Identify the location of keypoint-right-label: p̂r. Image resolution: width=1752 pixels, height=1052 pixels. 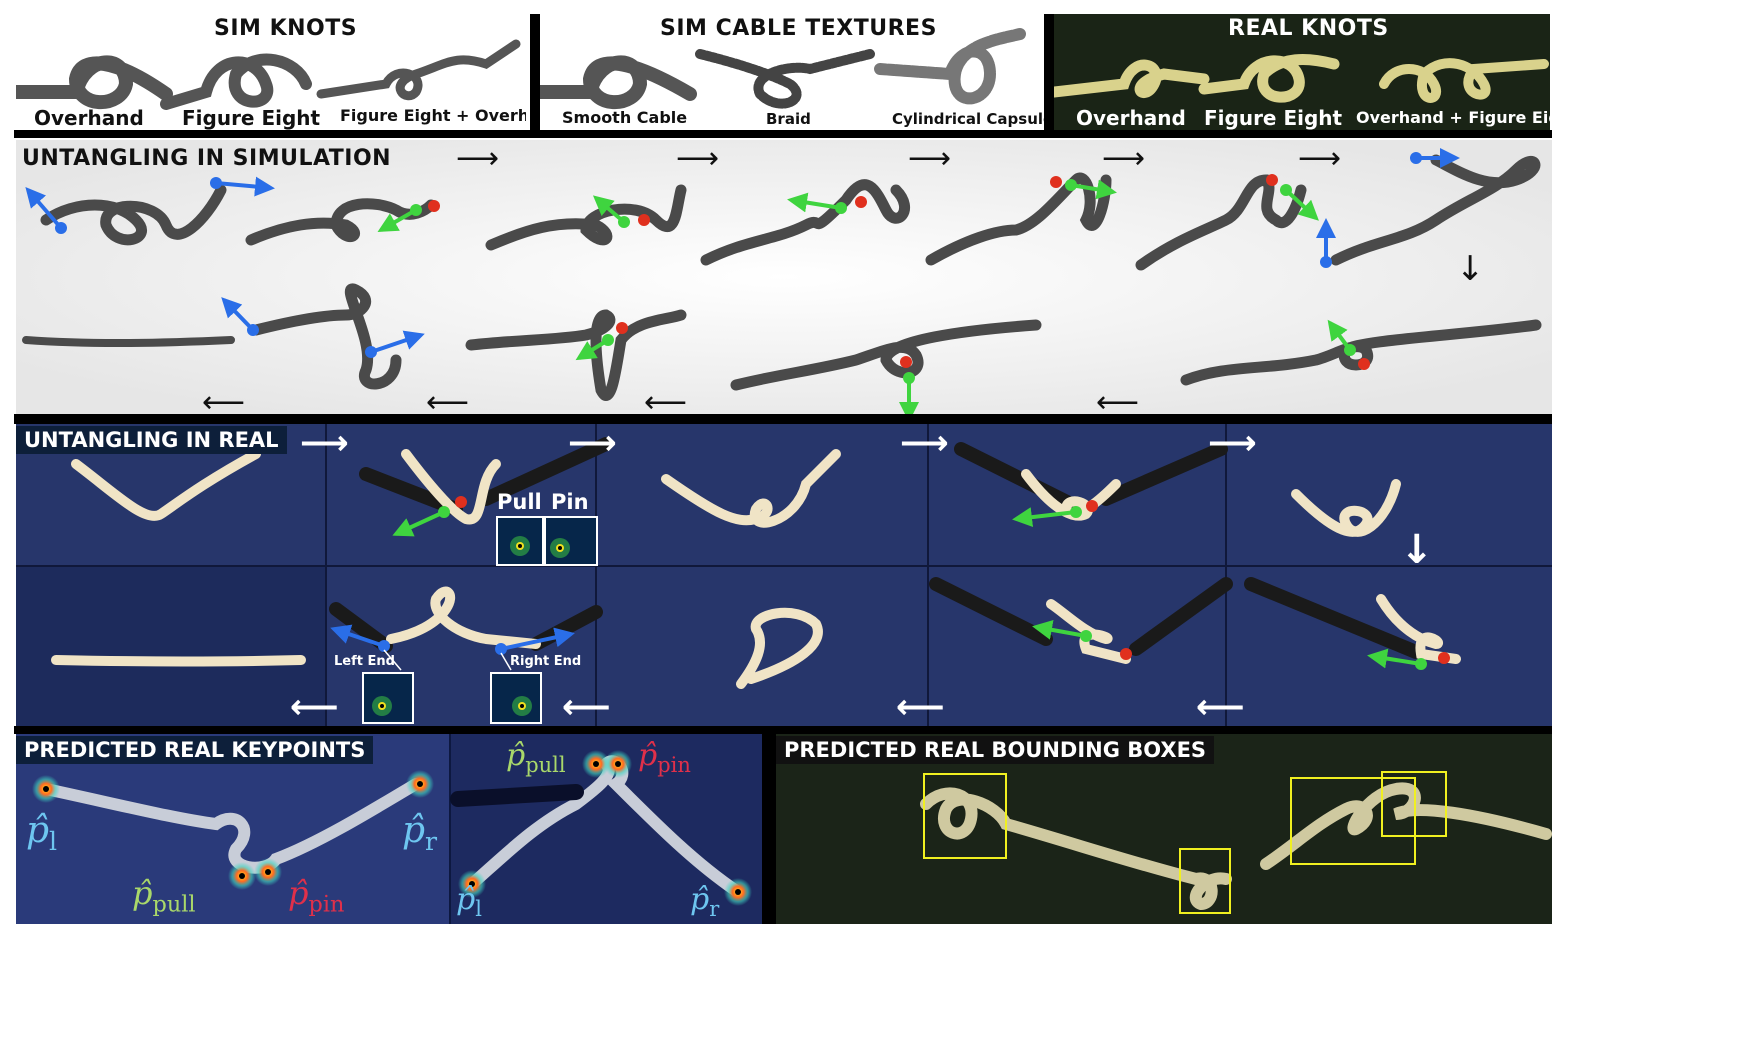
(419, 833).